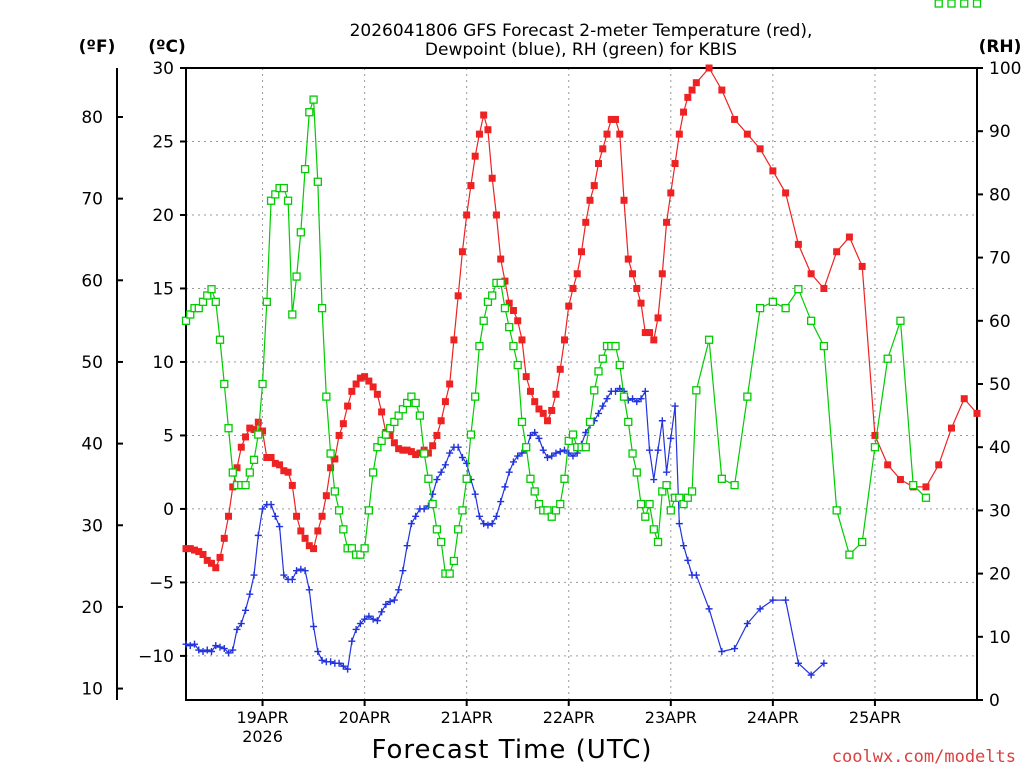 Image resolution: width=1024 pixels, height=768 pixels. Describe the element at coordinates (163, 69) in the screenshot. I see `celsius-tick-label: 30` at that location.